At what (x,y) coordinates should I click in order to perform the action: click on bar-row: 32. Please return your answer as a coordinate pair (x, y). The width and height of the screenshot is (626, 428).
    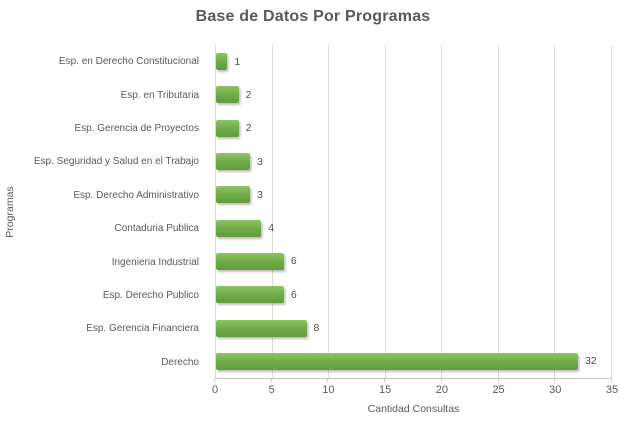
    Looking at the image, I should click on (414, 361).